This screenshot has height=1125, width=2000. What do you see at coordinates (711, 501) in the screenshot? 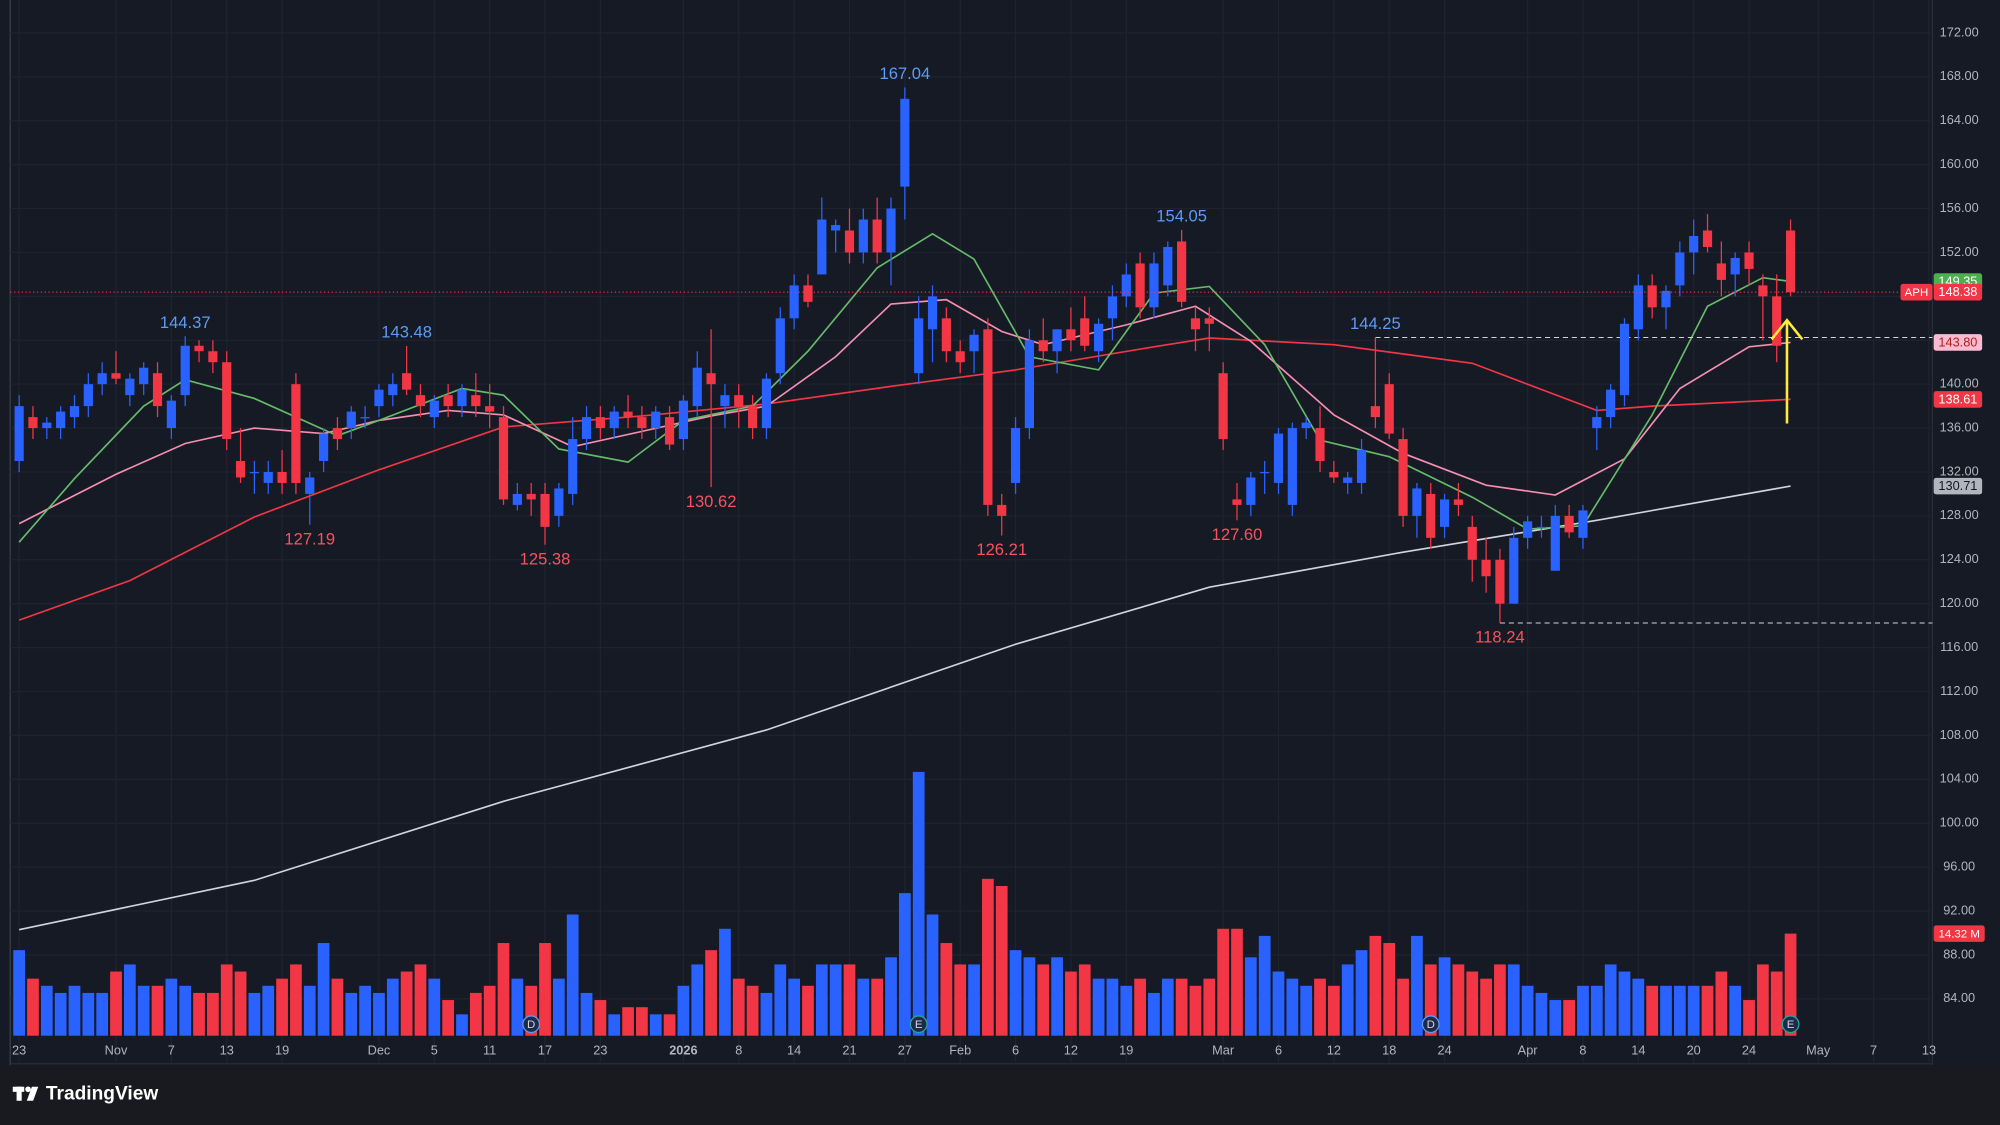
I see `extreme-label: 130.62` at bounding box center [711, 501].